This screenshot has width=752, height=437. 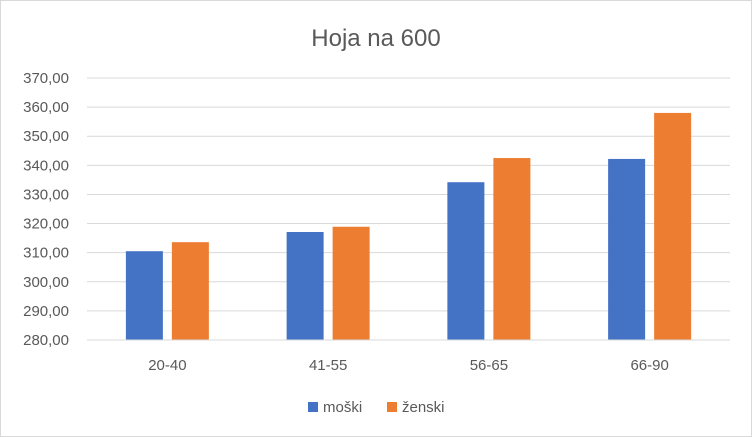 What do you see at coordinates (46, 253) in the screenshot?
I see `y-tick-label: 310,00` at bounding box center [46, 253].